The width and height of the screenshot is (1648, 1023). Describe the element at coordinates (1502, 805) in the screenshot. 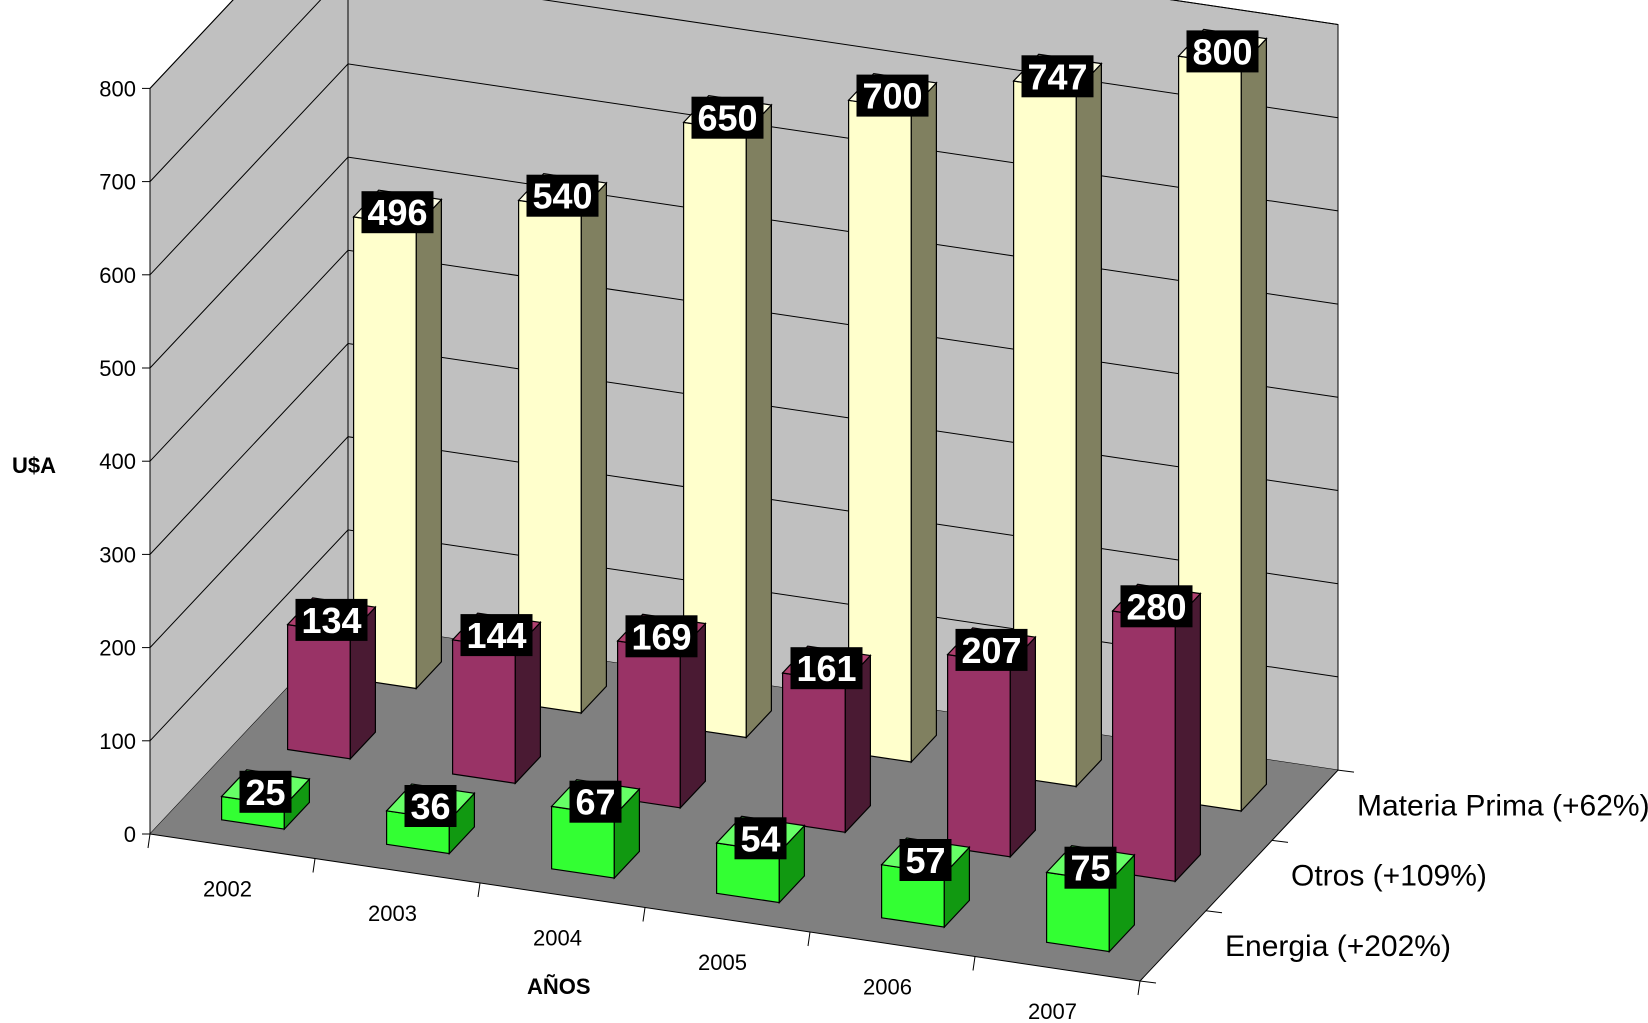

I see `series-label: Materia Prima (+62%)` at that location.